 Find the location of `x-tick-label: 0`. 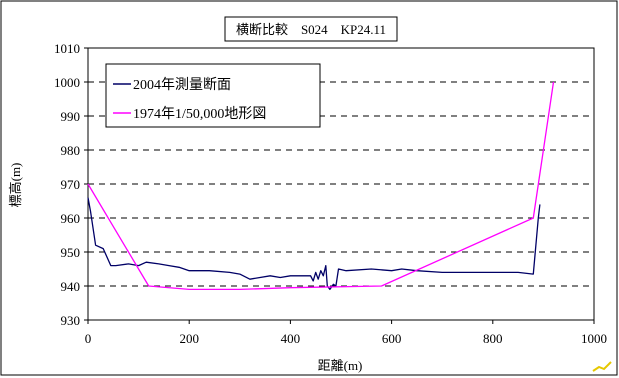

x-tick-label: 0 is located at coordinates (88, 338).